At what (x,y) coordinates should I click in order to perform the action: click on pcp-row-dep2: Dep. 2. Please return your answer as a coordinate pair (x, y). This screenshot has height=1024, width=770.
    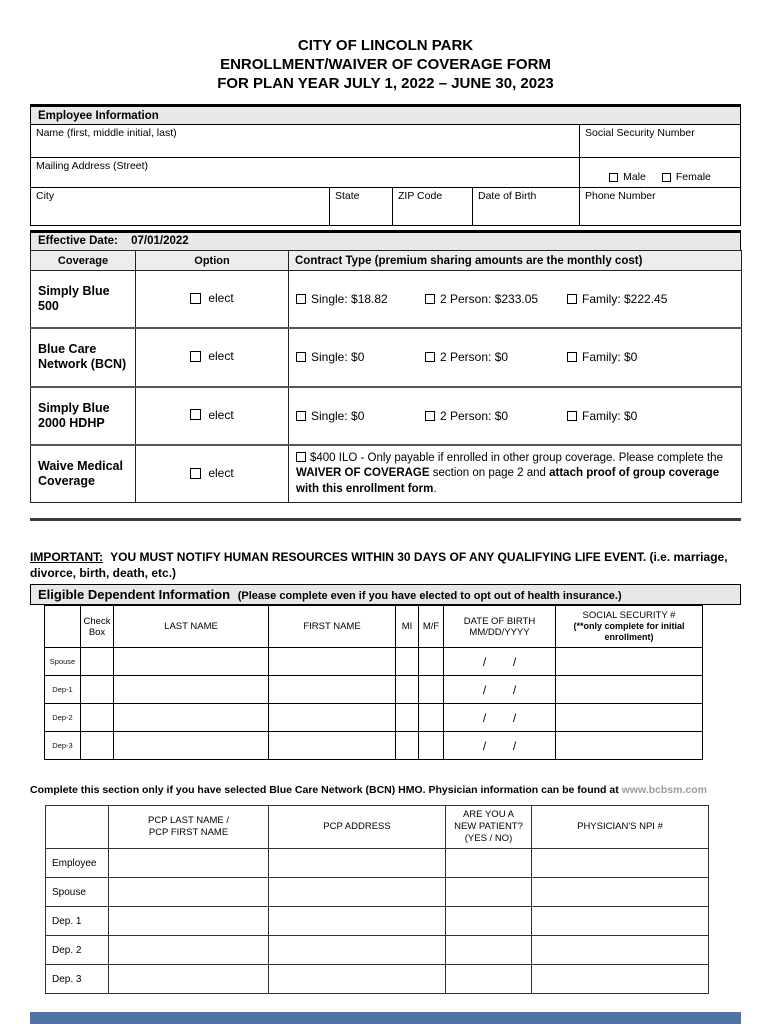
    Looking at the image, I should click on (377, 950).